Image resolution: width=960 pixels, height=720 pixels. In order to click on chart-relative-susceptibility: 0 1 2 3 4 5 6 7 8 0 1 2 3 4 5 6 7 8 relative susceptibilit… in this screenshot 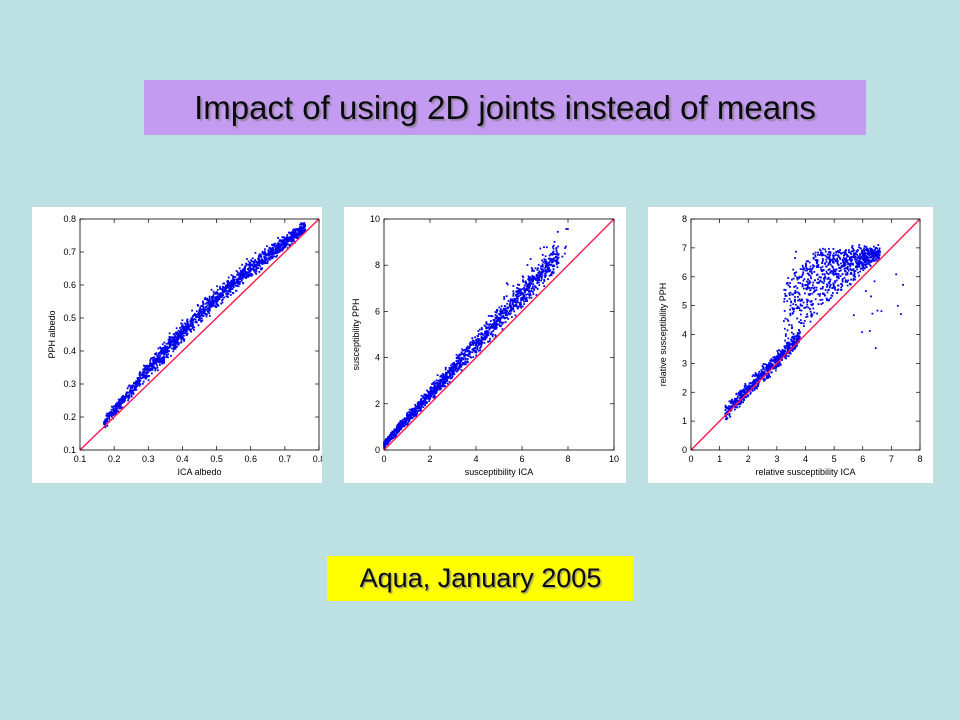, I will do `click(790, 345)`.